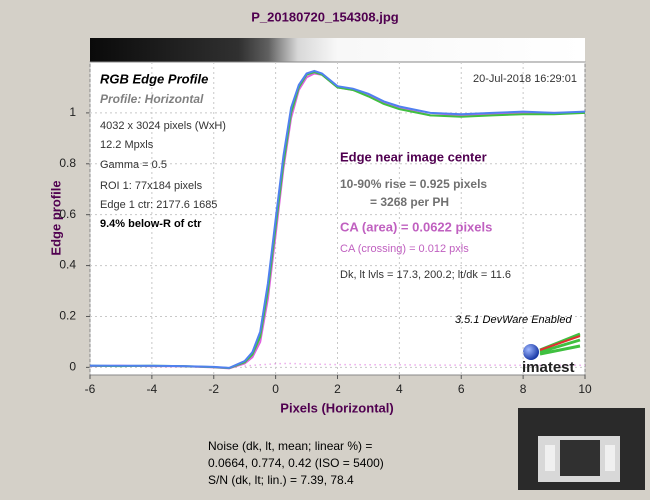 Image resolution: width=650 pixels, height=500 pixels. Describe the element at coordinates (581, 449) in the screenshot. I see `thumbnail` at that location.